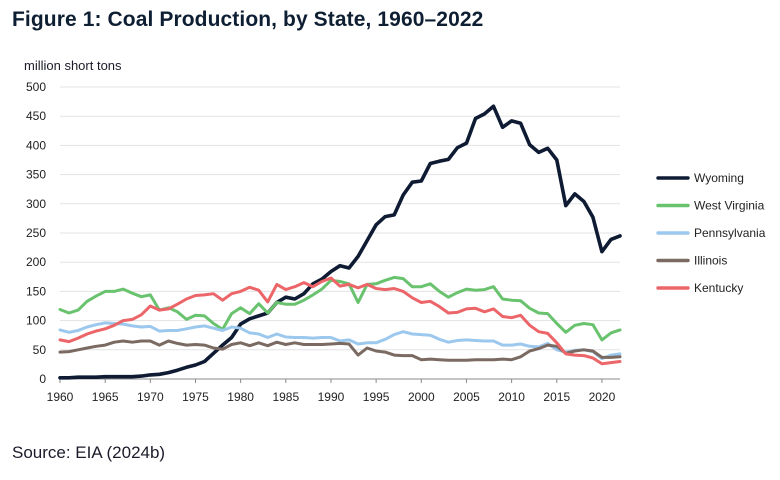 Image resolution: width=780 pixels, height=480 pixels. What do you see at coordinates (36, 233) in the screenshot?
I see `y-tick-label: 250` at bounding box center [36, 233].